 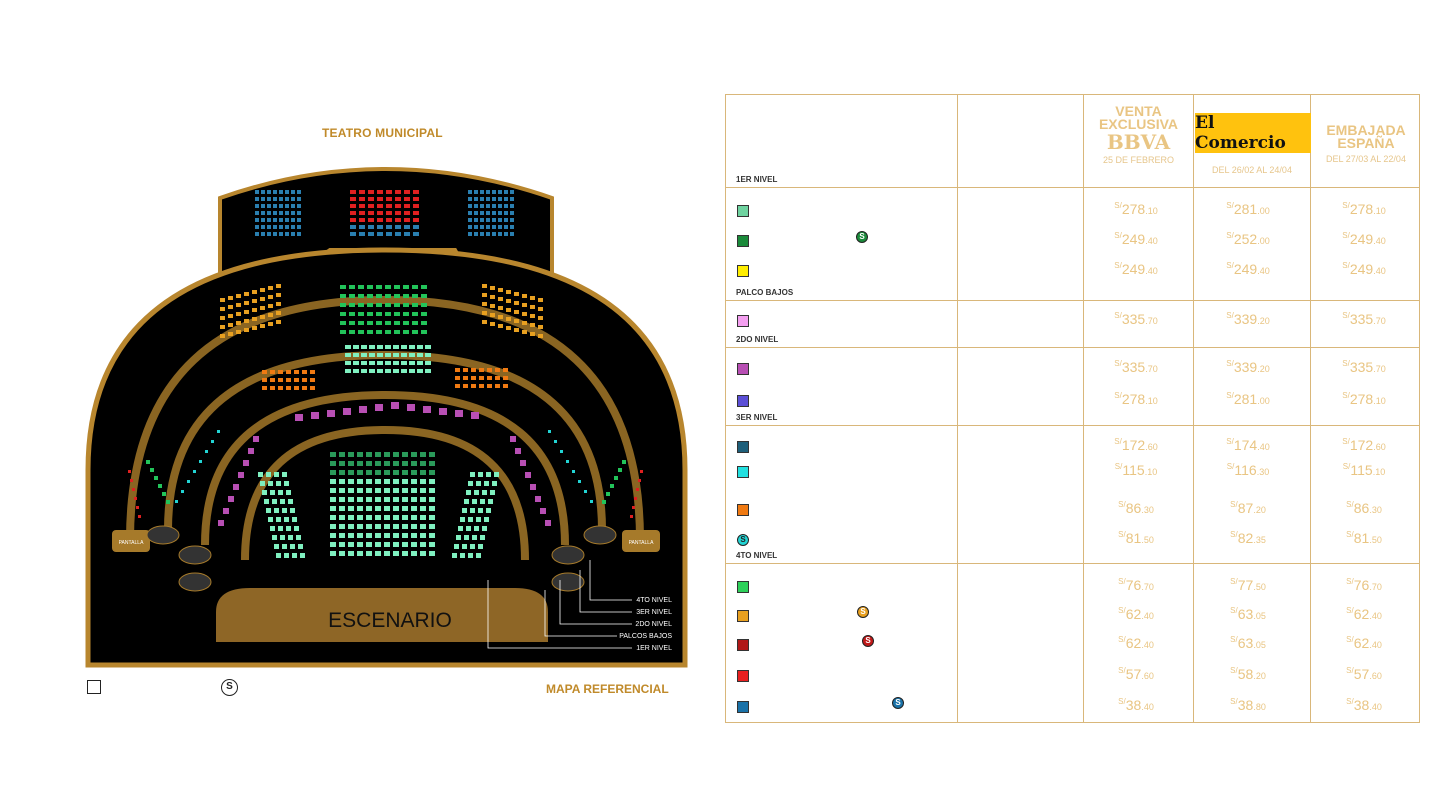 What do you see at coordinates (382, 133) in the screenshot?
I see `map-title: TEATRO MUNICIPAL` at bounding box center [382, 133].